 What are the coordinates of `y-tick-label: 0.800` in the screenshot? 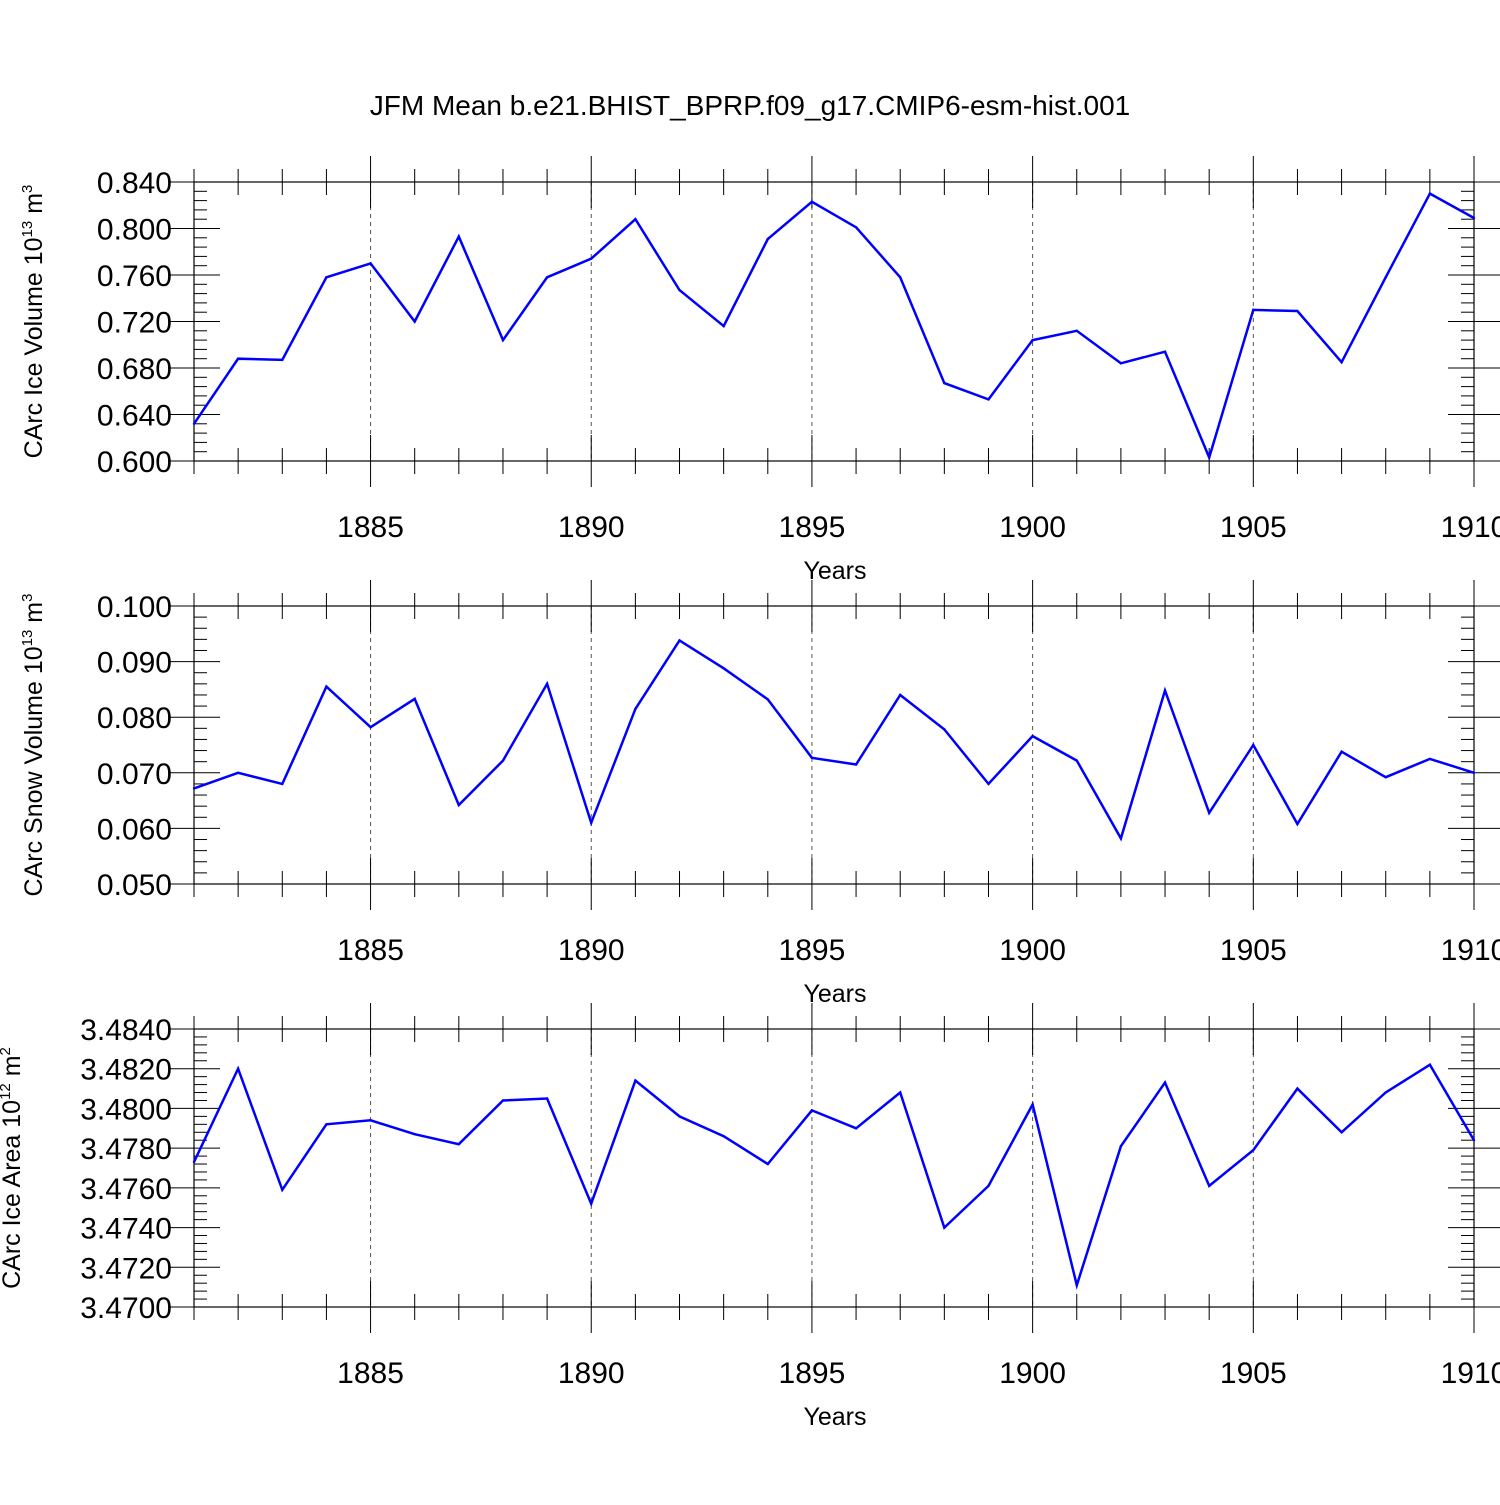 It's located at (134, 230).